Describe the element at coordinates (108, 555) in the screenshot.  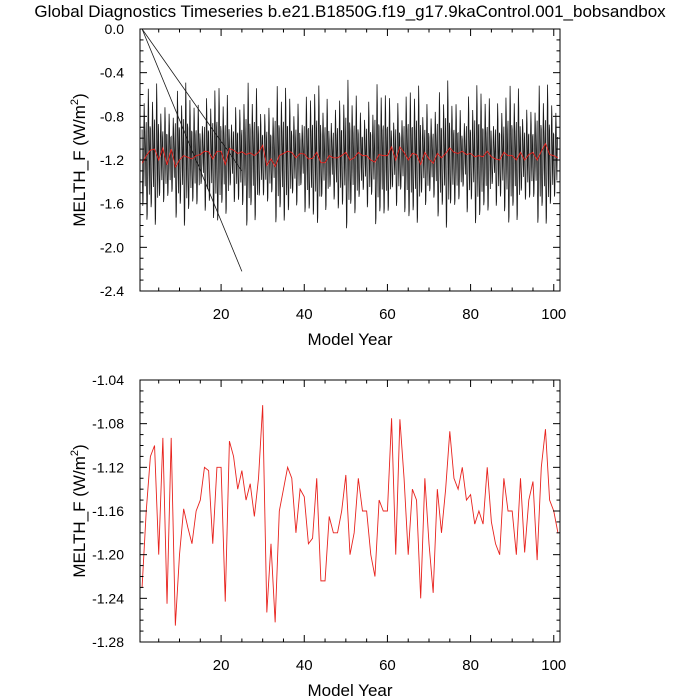
I see `y-tick-label: -1.20` at that location.